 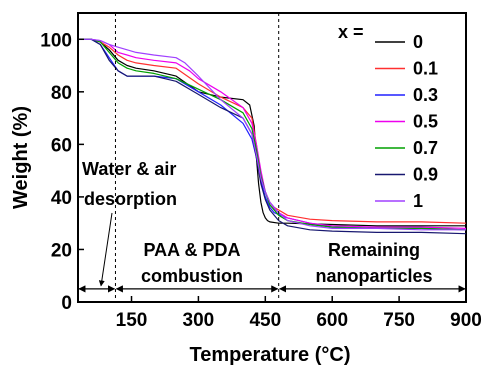 I want to click on legend-label-0.3: 0.3, so click(x=425, y=95).